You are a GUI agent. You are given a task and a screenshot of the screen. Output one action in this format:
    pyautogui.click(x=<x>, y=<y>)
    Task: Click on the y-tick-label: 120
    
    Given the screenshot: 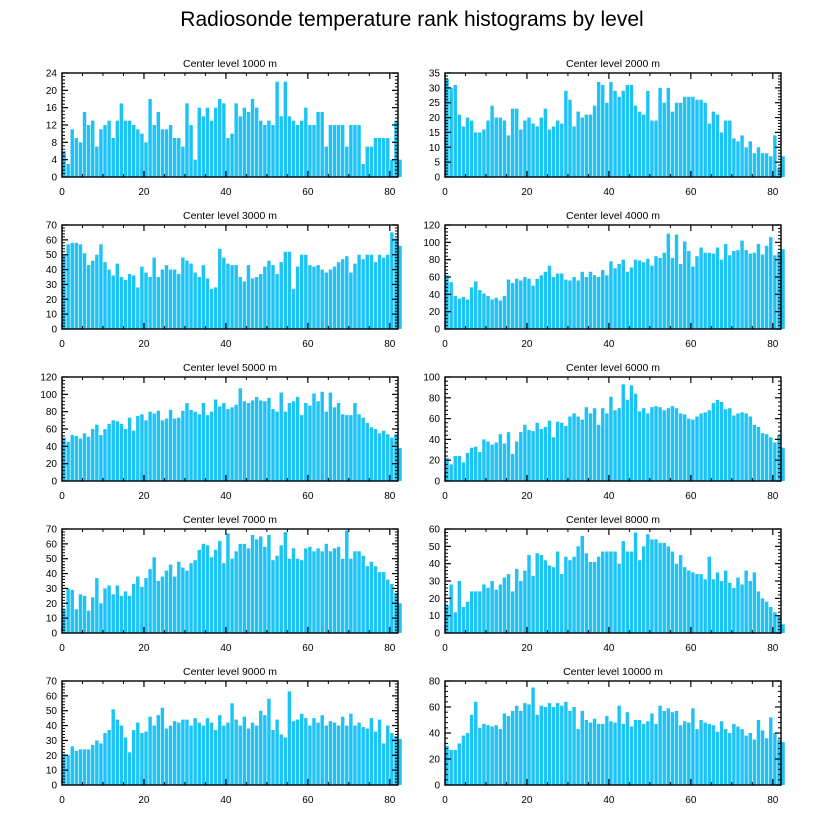 What is the action you would take?
    pyautogui.click(x=48, y=378)
    